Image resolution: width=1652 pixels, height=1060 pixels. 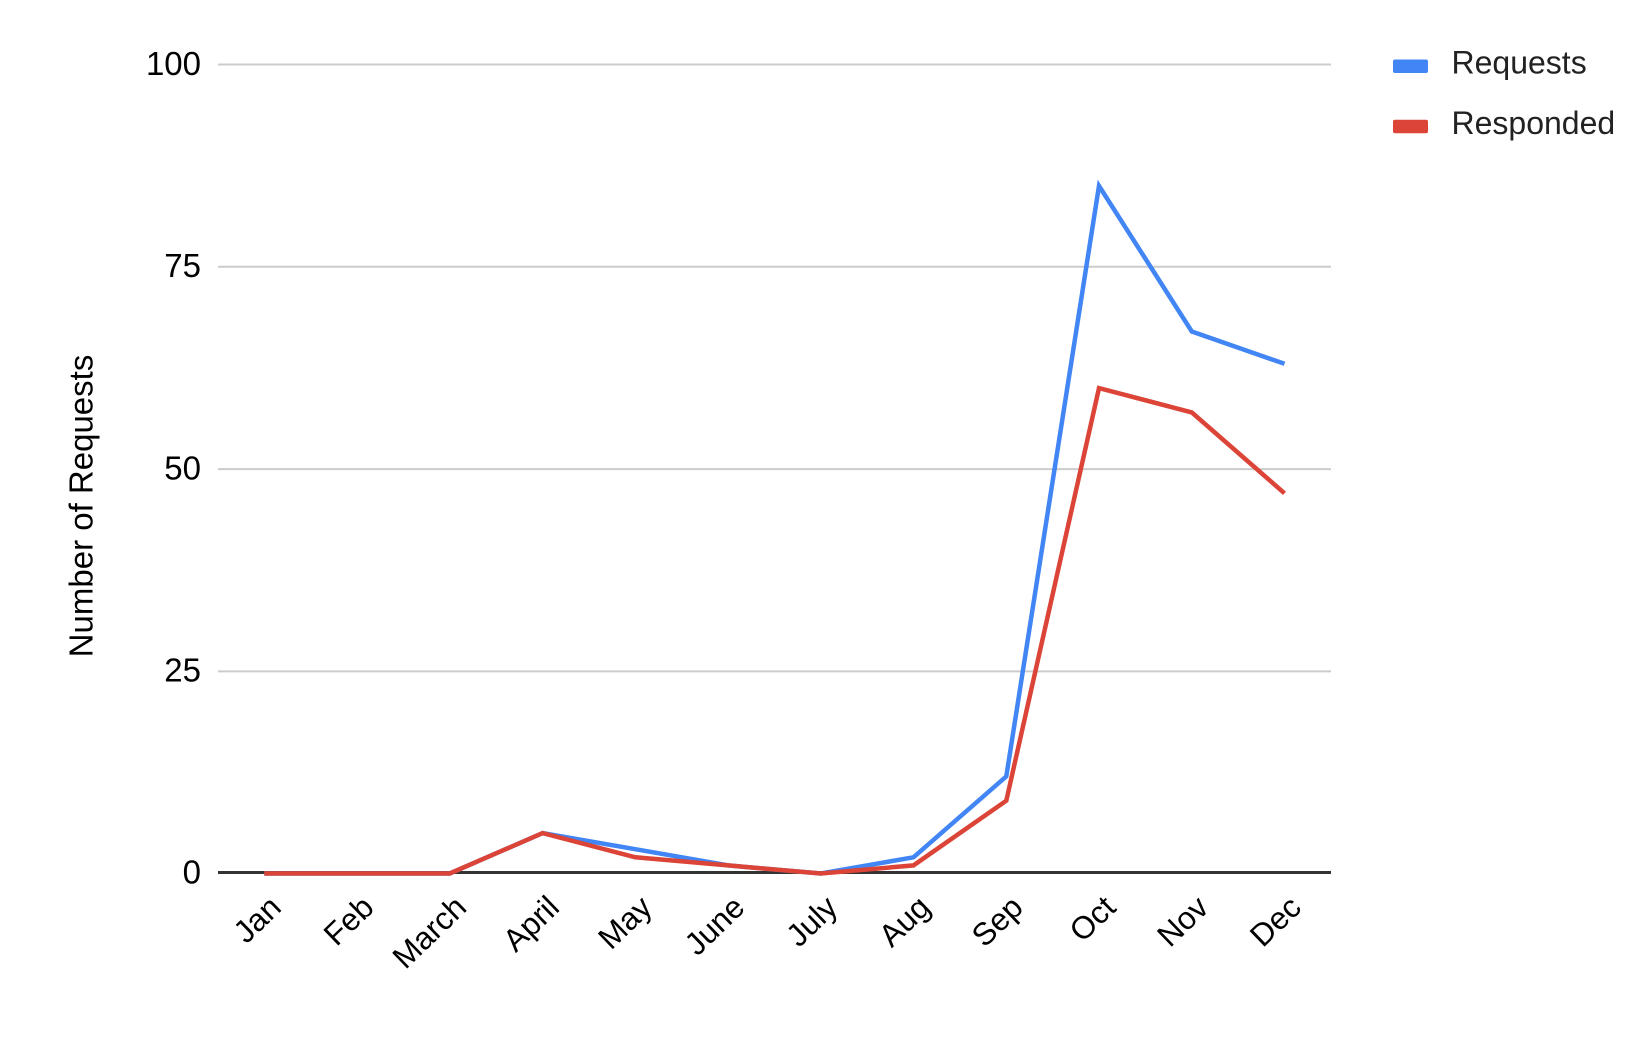 I want to click on svg-text: Responded, so click(x=1534, y=123).